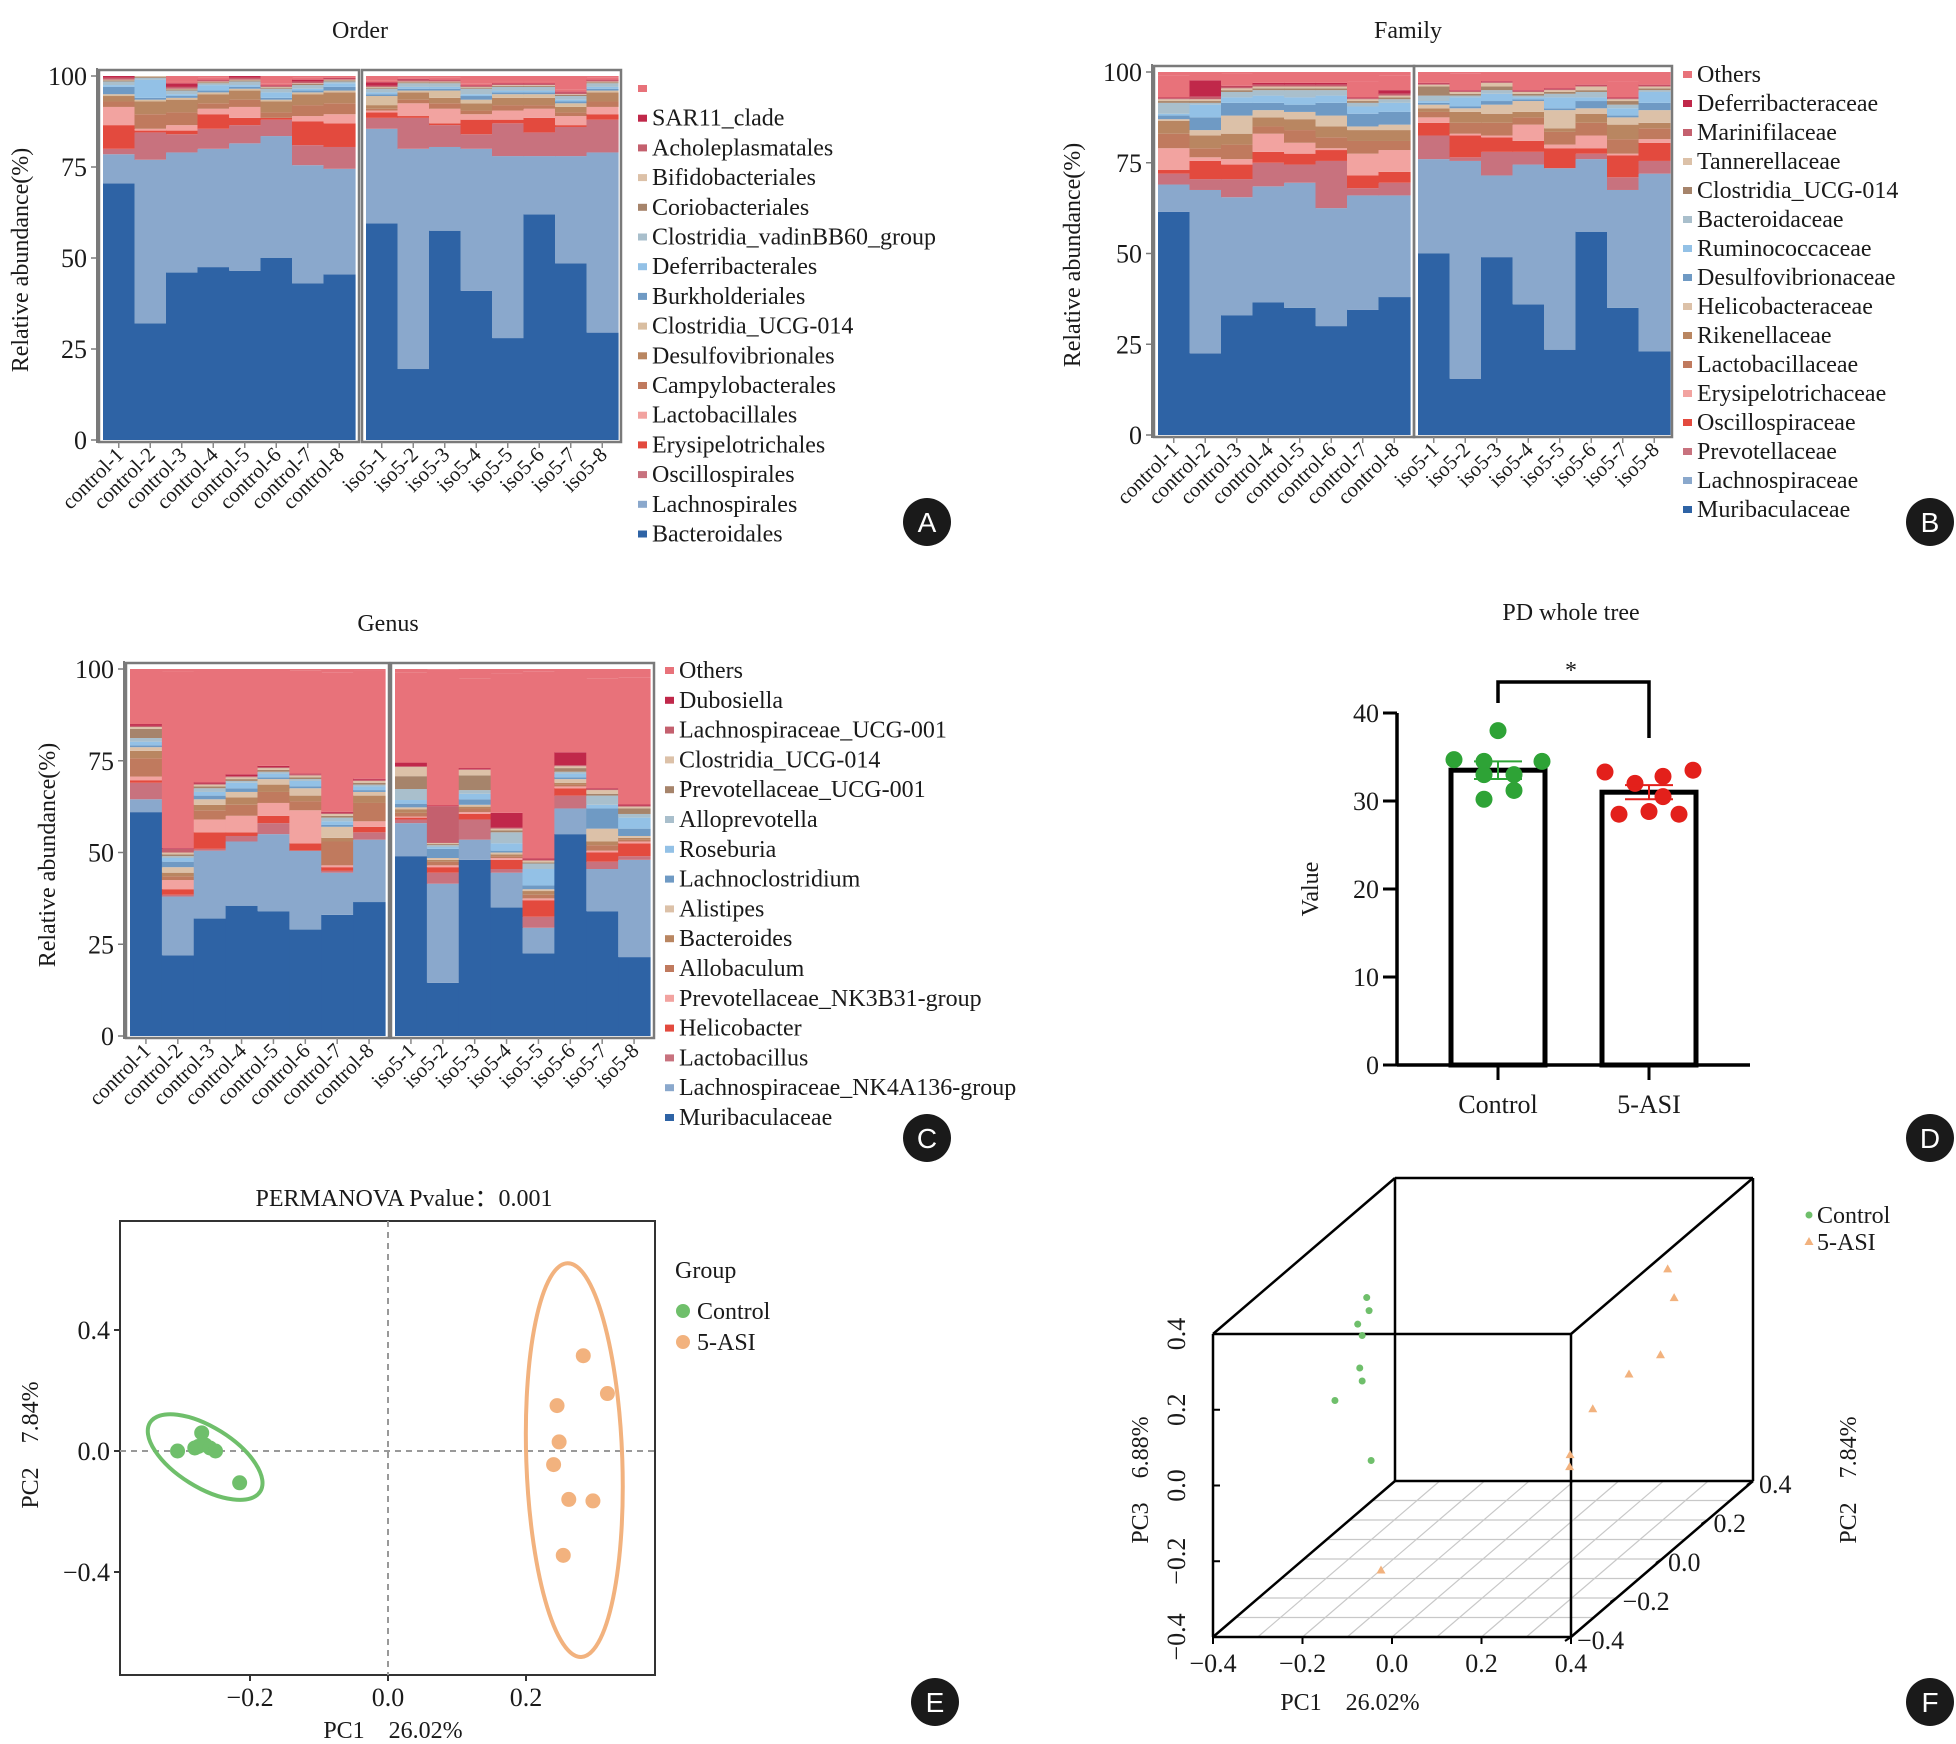 The height and width of the screenshot is (1744, 1956). I want to click on bar-segment-lachnoclostridium, so click(369, 791).